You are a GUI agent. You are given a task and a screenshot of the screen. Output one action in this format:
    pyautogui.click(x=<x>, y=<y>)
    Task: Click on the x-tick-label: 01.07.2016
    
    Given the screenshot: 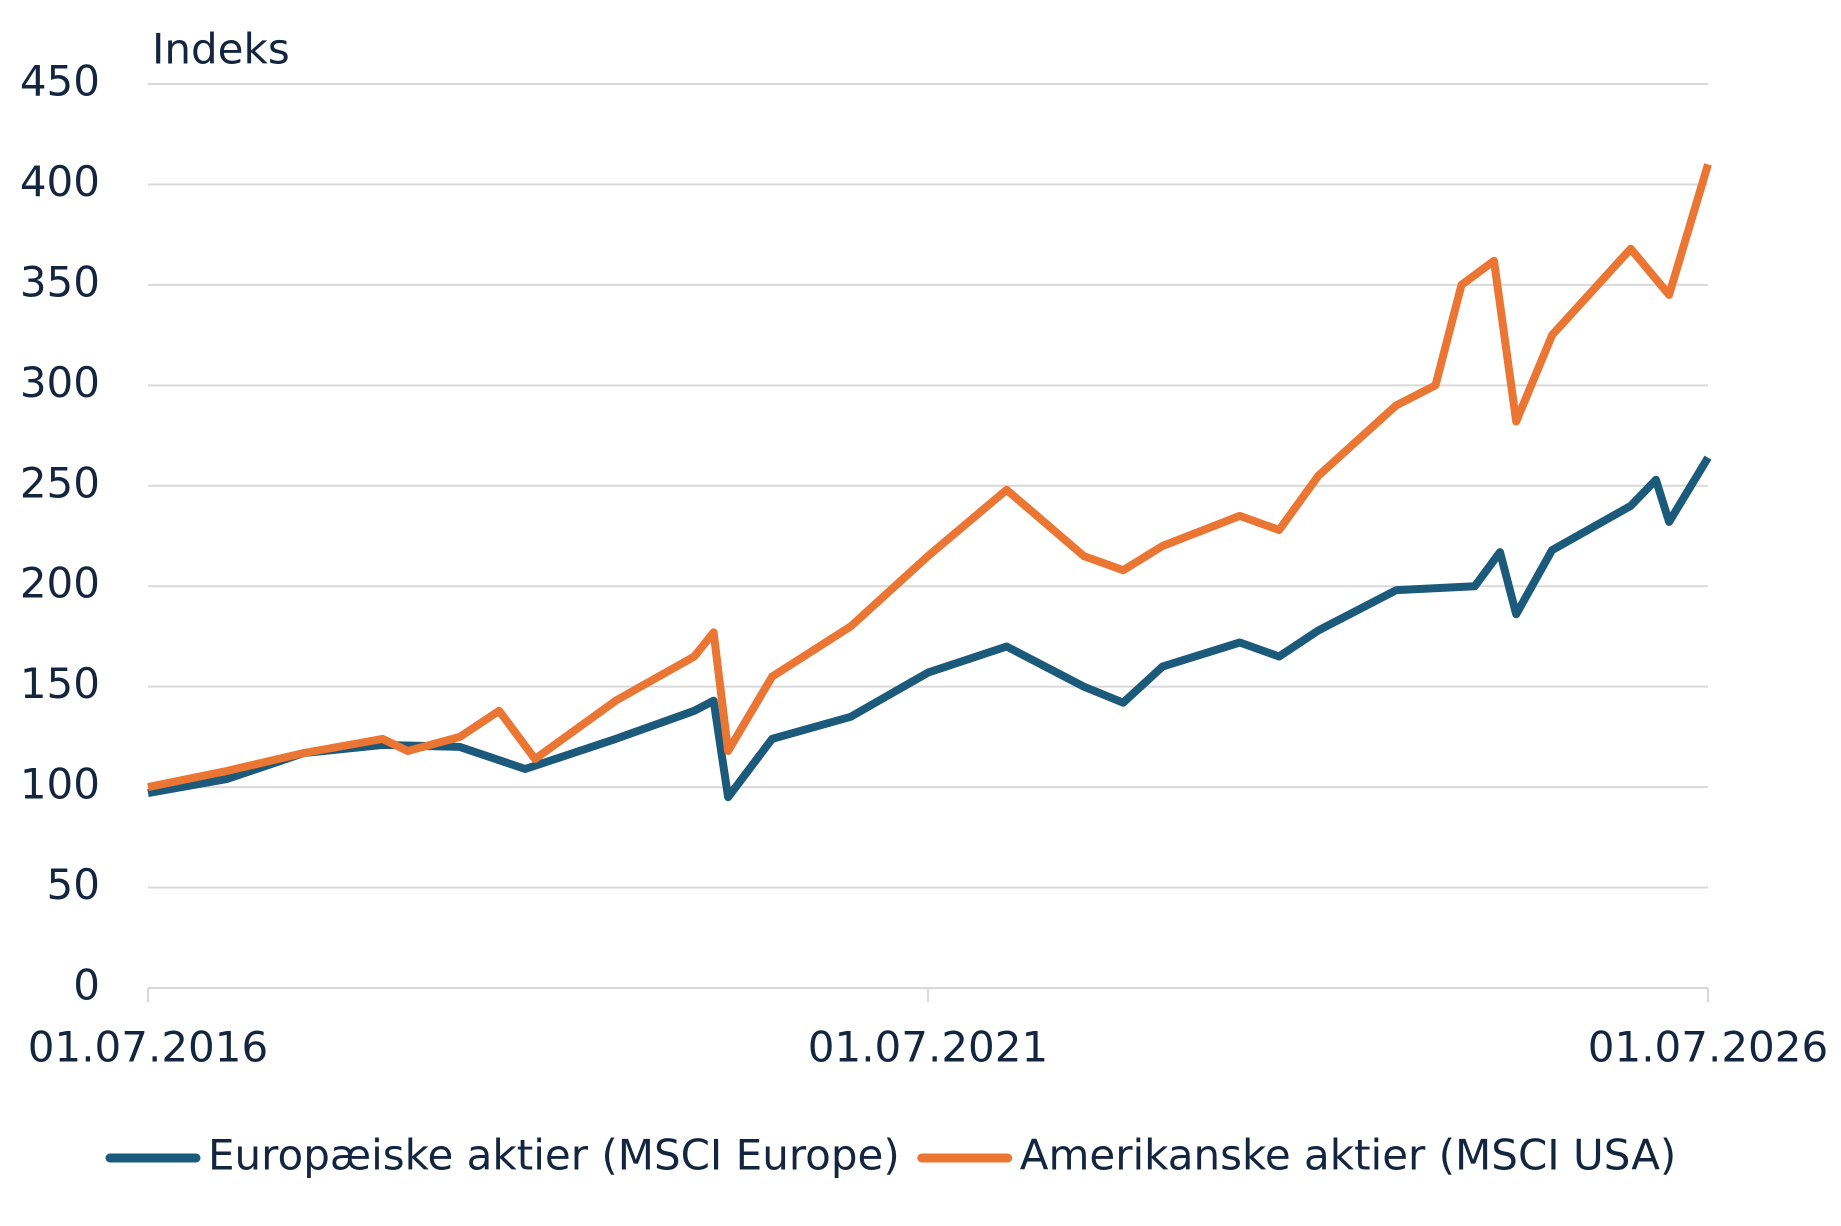 What is the action you would take?
    pyautogui.click(x=148, y=1047)
    